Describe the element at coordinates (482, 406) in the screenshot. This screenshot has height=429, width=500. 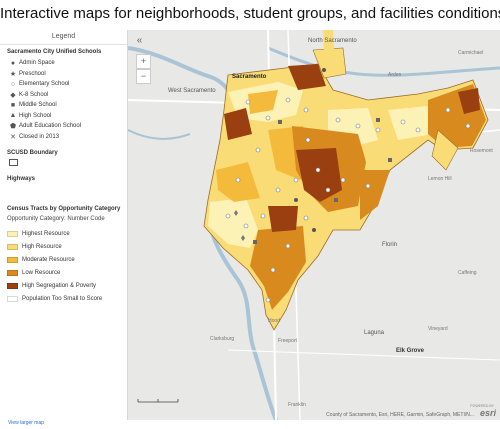
I see `powered-by-label: POWERED BY` at that location.